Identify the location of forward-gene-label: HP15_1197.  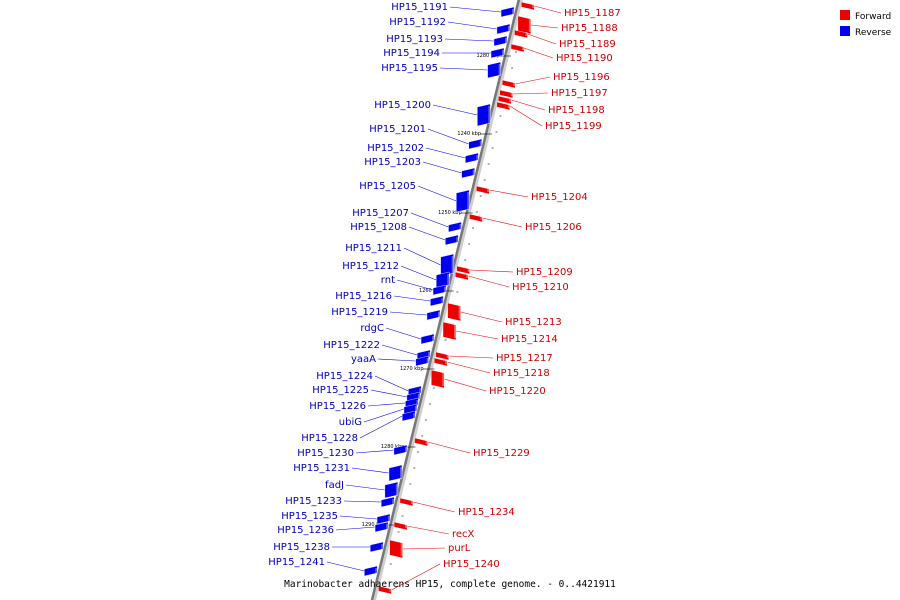
(579, 93).